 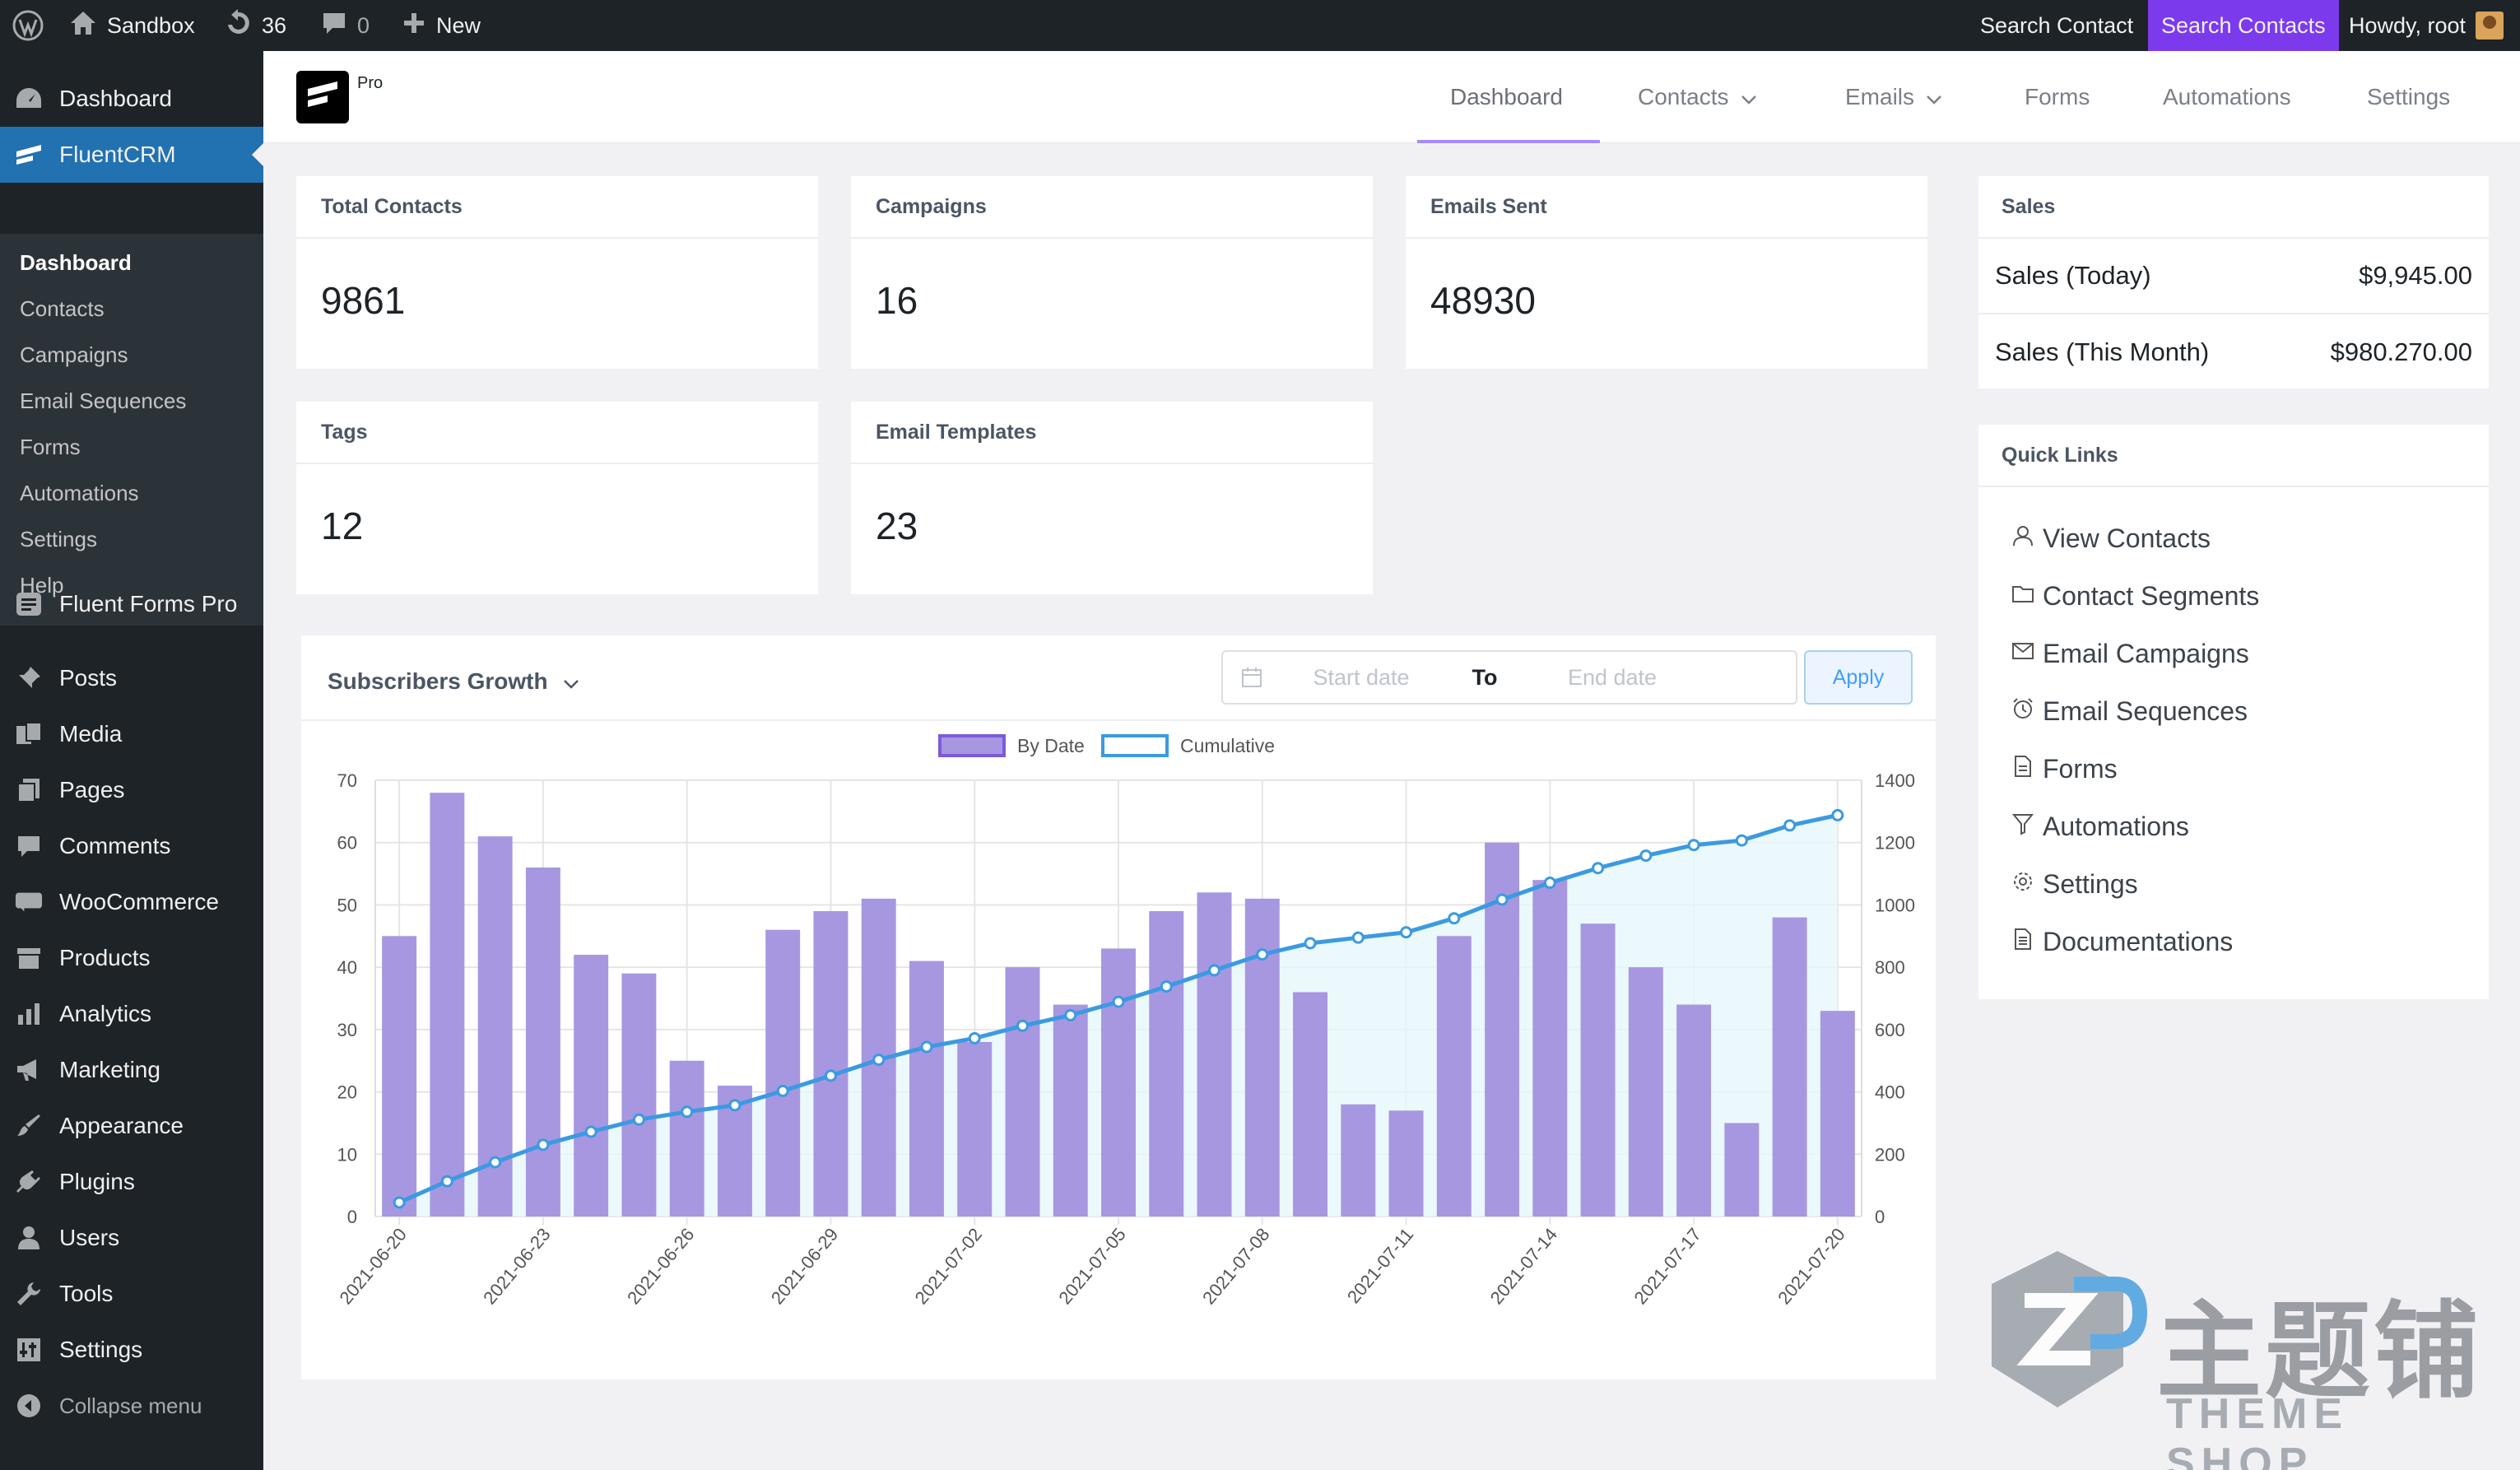 What do you see at coordinates (2135, 596) in the screenshot?
I see `quick-link-contact-segments: Contact Segments` at bounding box center [2135, 596].